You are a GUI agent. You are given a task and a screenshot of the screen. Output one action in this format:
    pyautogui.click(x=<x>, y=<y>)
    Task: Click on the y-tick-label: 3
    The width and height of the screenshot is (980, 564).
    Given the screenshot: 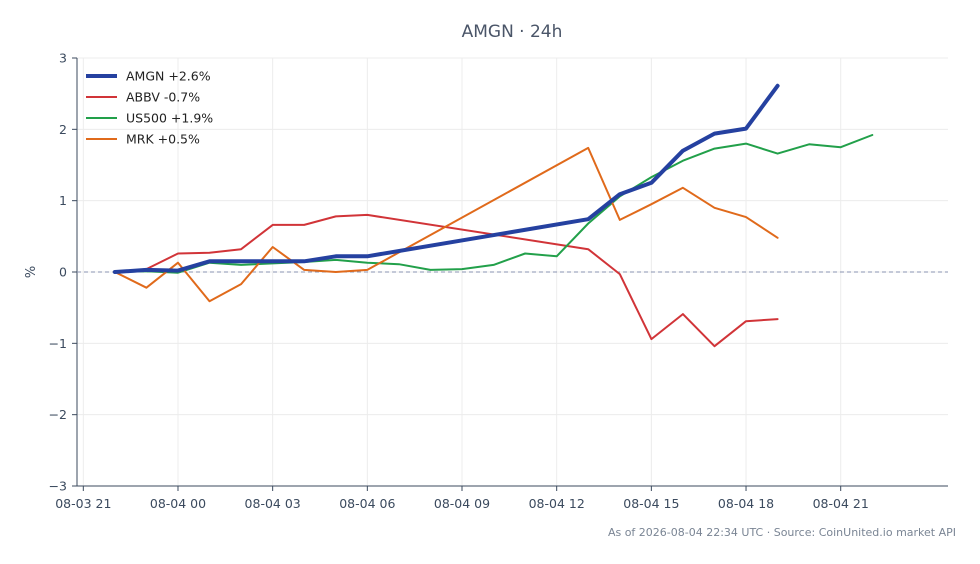 What is the action you would take?
    pyautogui.click(x=63, y=58)
    